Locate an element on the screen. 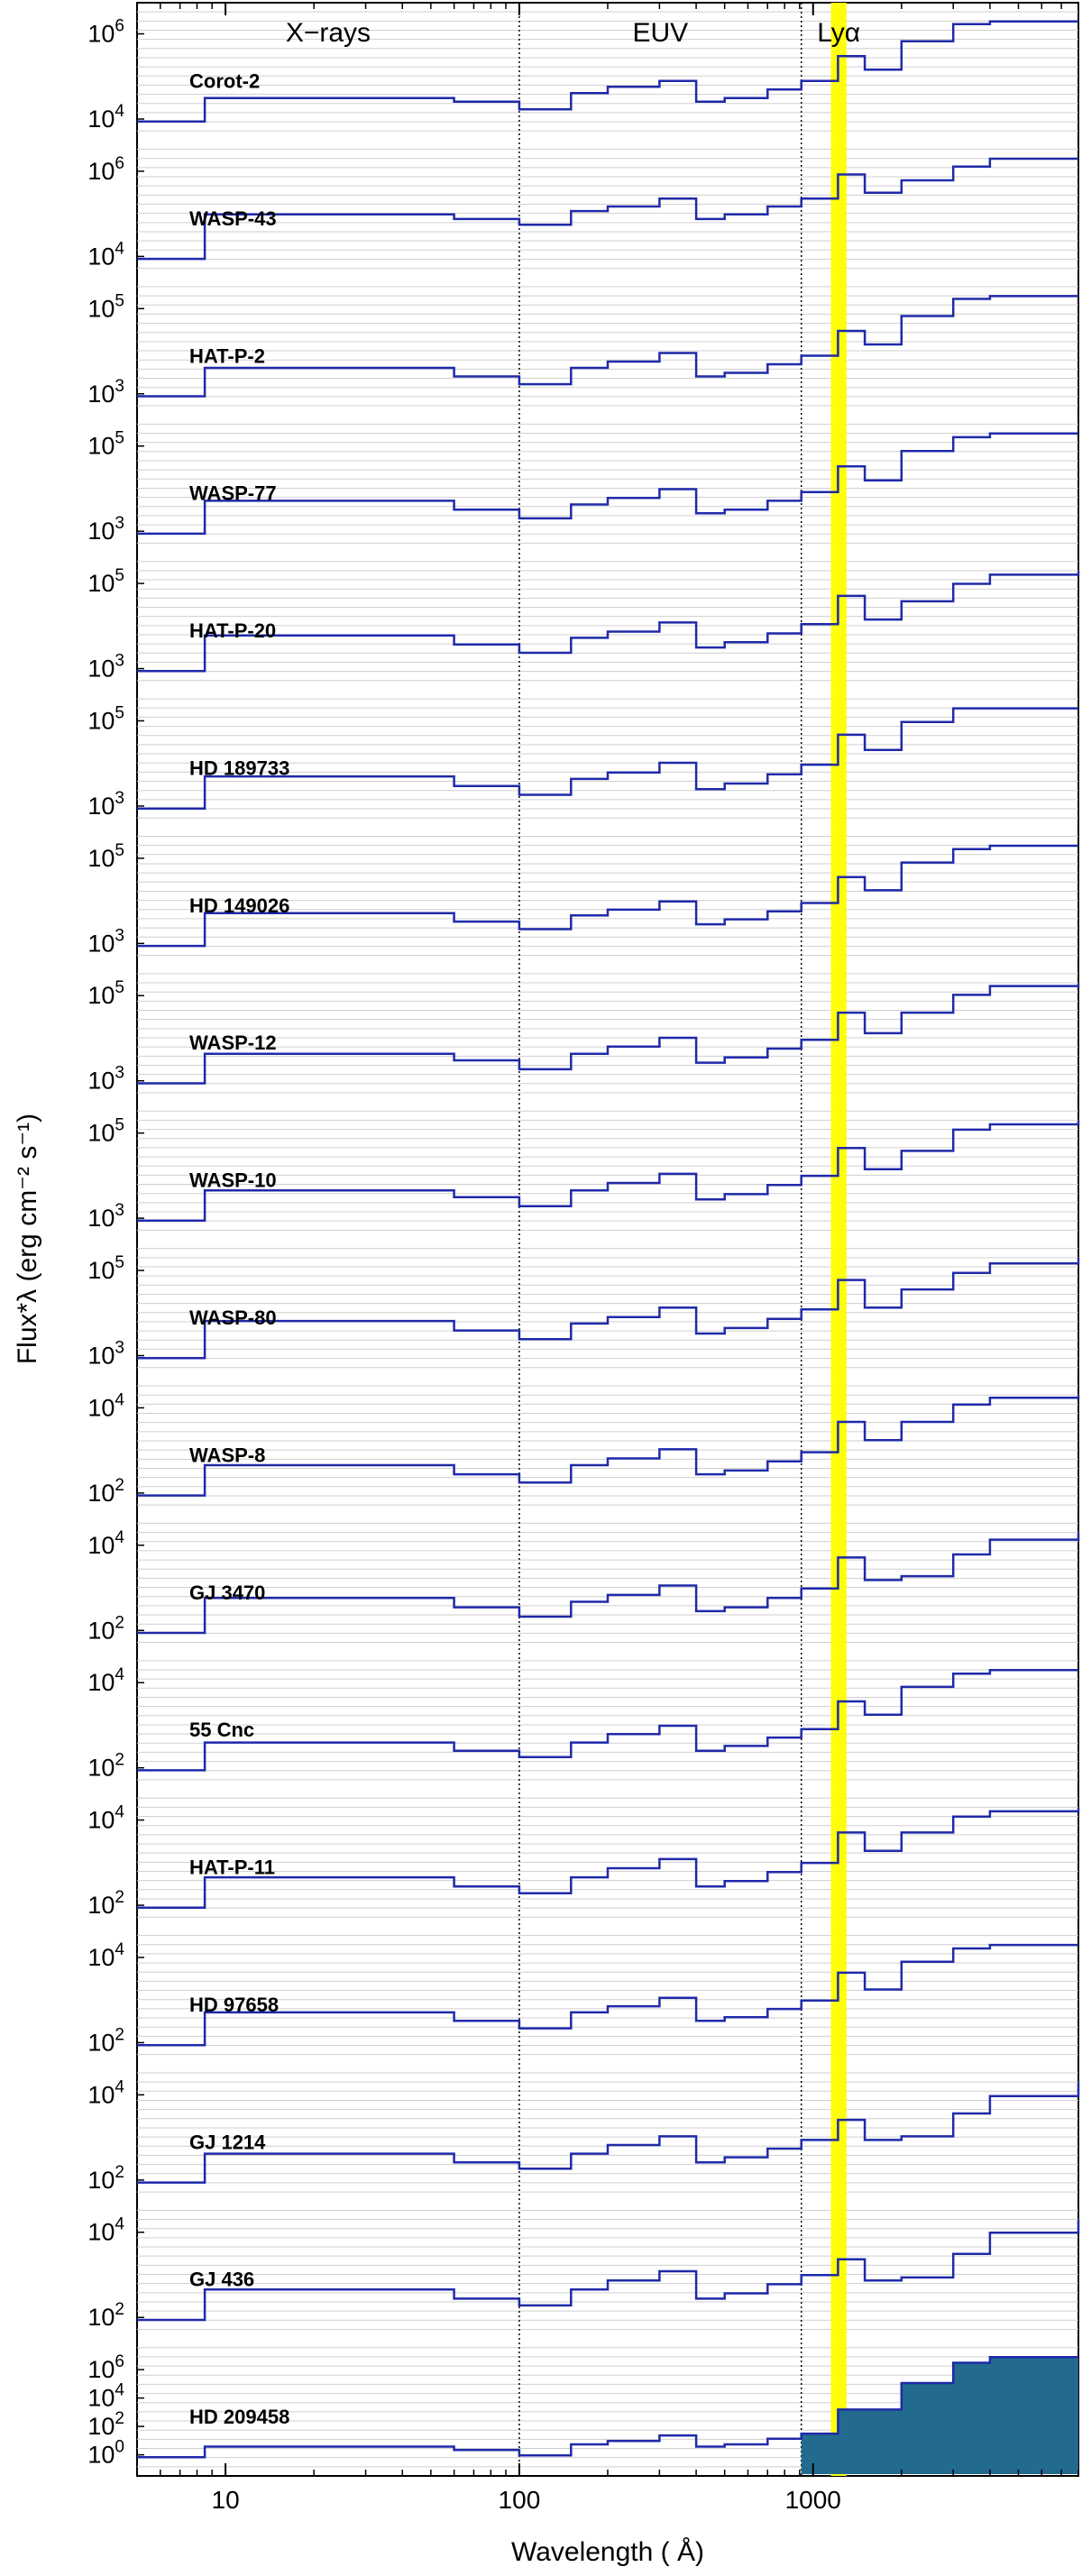 The image size is (1082, 2576). series-name: HD 189733 is located at coordinates (239, 767).